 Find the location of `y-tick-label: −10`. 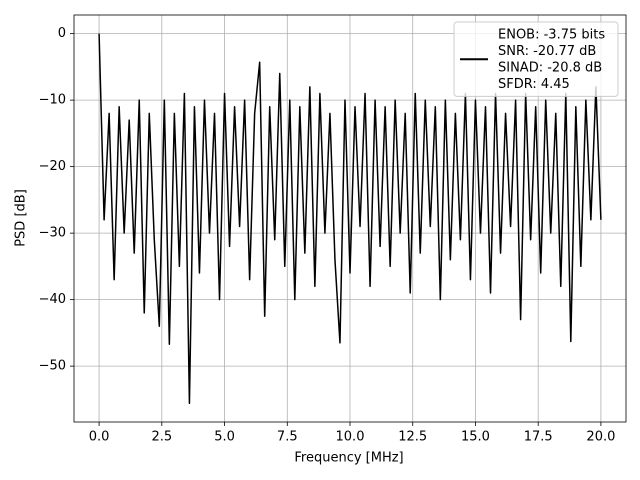

y-tick-label: −10 is located at coordinates (52, 100).